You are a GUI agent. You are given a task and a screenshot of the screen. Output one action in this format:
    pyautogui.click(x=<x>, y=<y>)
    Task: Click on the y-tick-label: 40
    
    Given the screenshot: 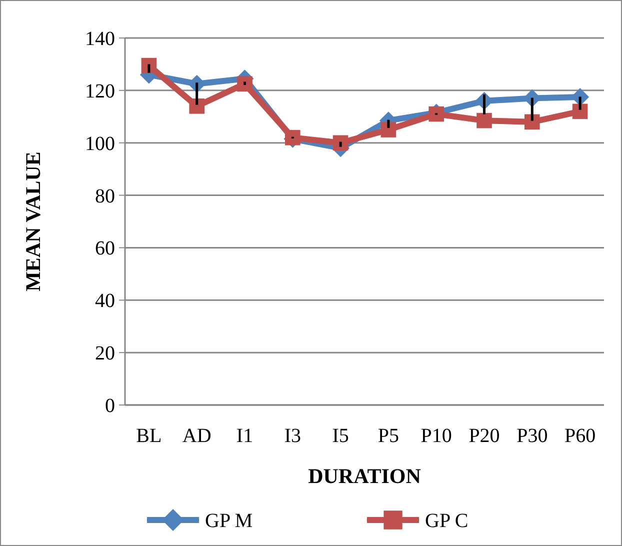 What is the action you would take?
    pyautogui.click(x=105, y=301)
    